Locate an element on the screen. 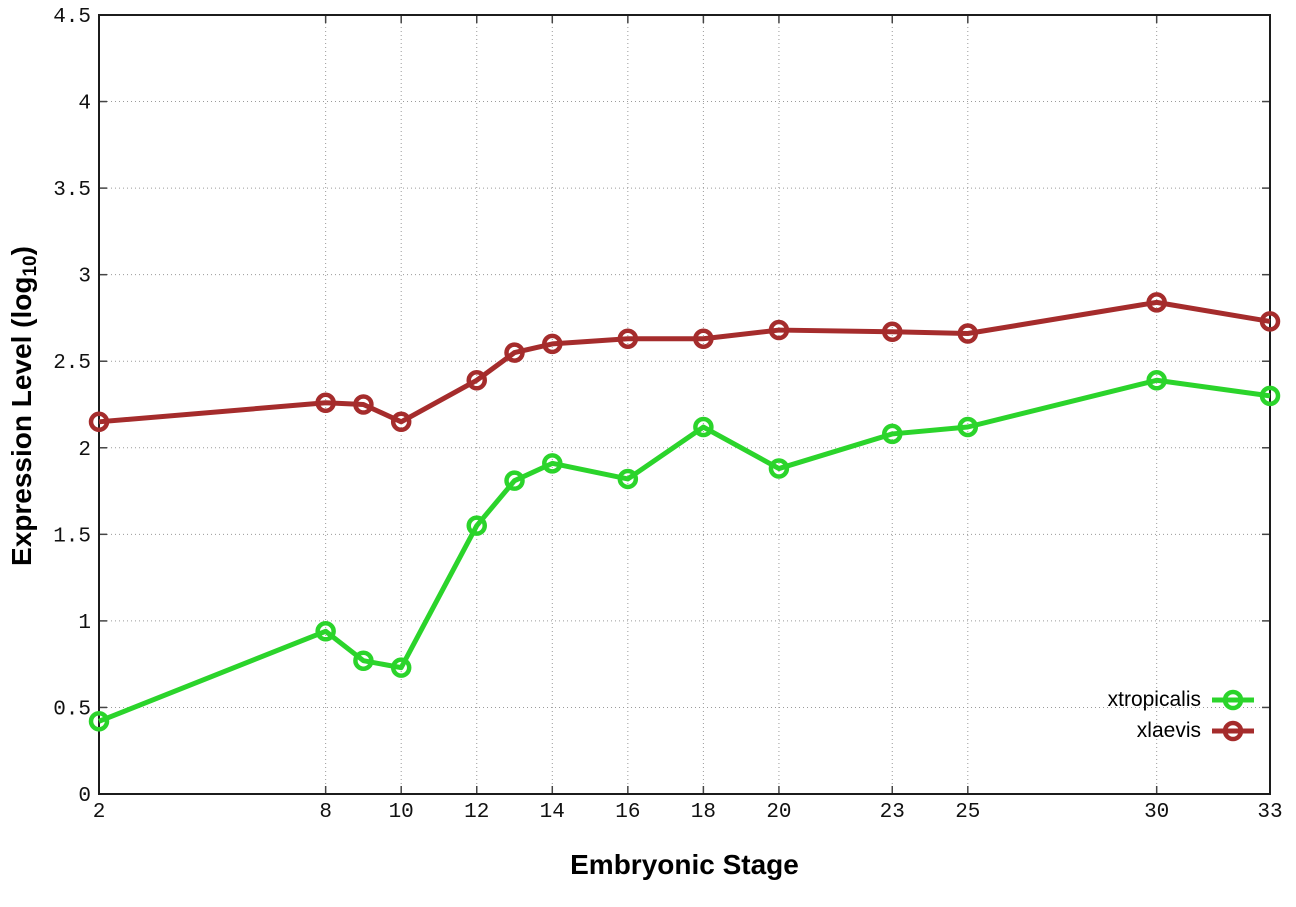 Image resolution: width=1296 pixels, height=907 pixels. y-tick-label: 3.5 is located at coordinates (72, 190).